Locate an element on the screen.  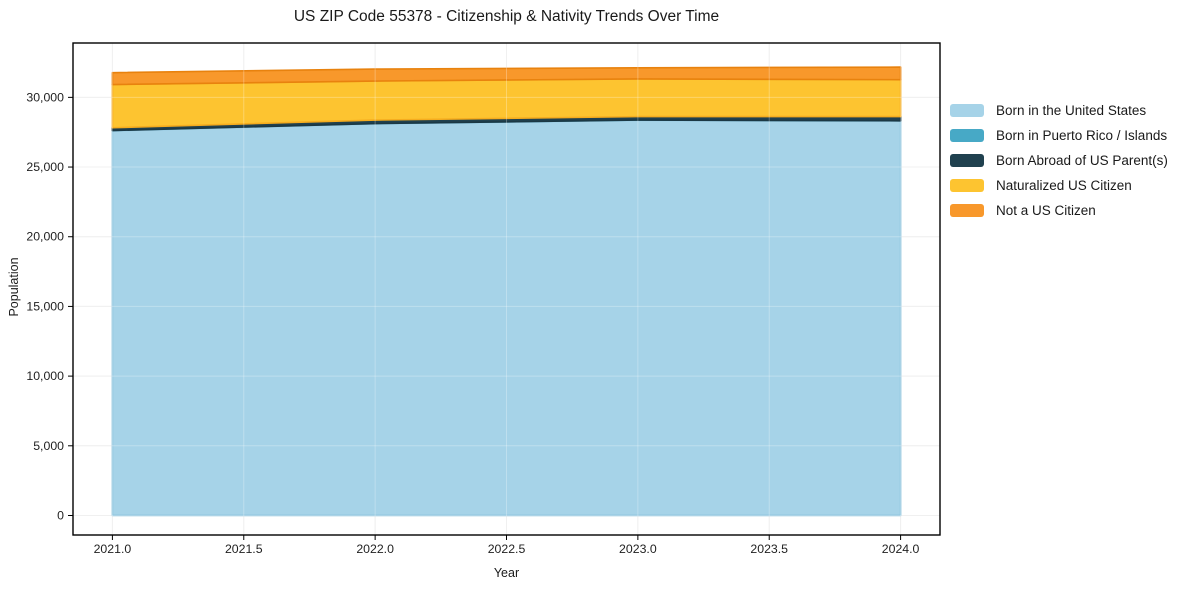
x-axis-label: Year is located at coordinates (506, 573).